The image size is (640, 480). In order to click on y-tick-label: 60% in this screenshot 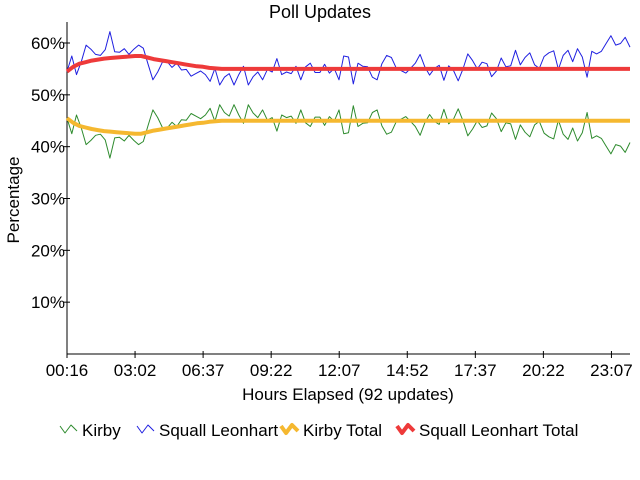, I will do `click(48, 43)`.